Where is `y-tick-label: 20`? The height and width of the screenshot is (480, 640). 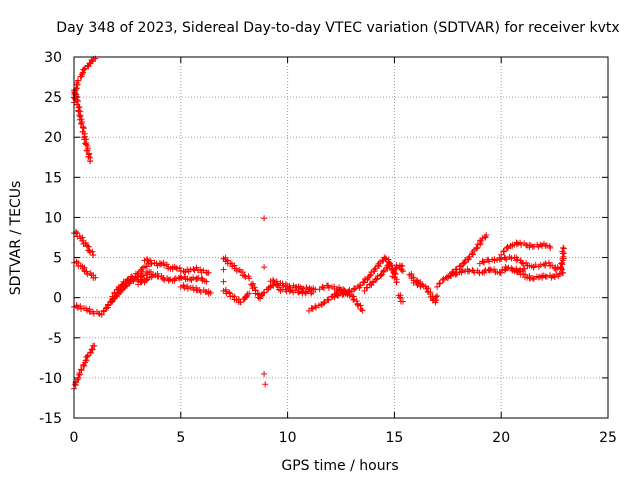
y-tick-label: 20 is located at coordinates (53, 138).